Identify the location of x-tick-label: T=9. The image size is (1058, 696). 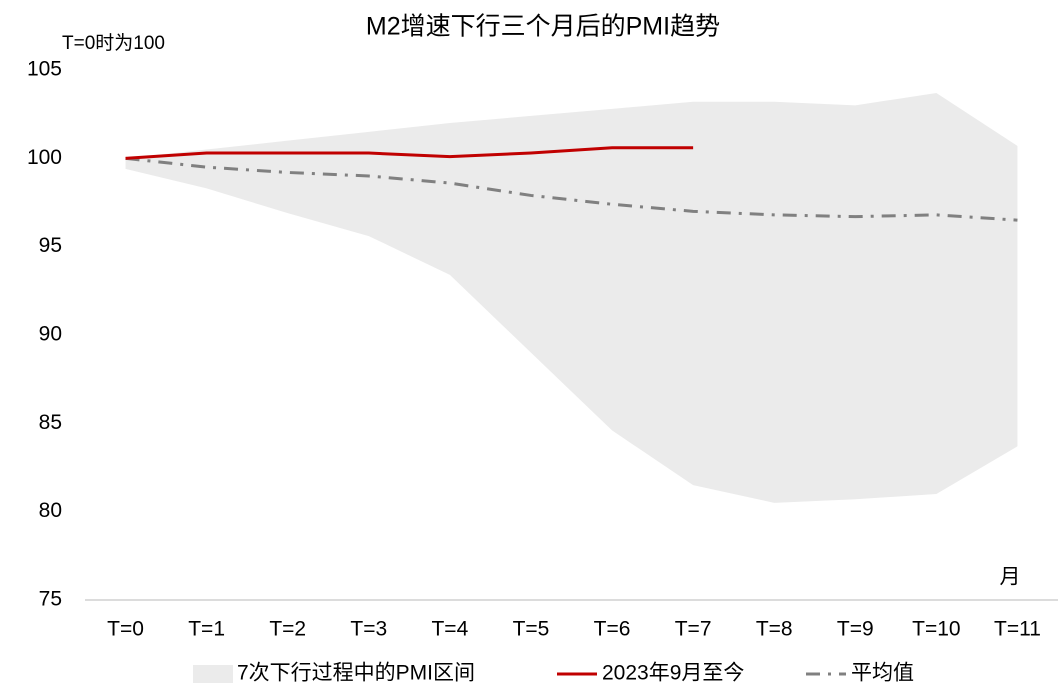
(855, 629).